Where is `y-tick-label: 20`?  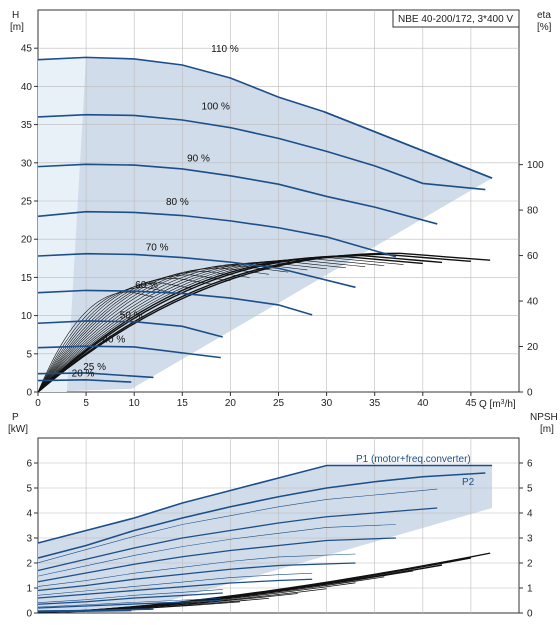
y-tick-label: 20 is located at coordinates (27, 240).